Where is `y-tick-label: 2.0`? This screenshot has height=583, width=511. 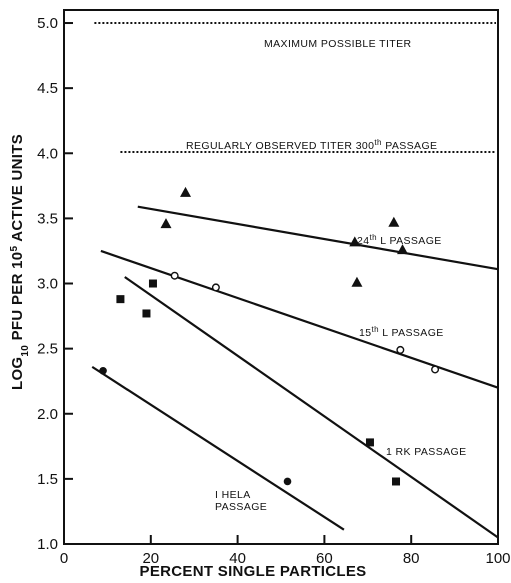 y-tick-label: 2.0 is located at coordinates (47, 414).